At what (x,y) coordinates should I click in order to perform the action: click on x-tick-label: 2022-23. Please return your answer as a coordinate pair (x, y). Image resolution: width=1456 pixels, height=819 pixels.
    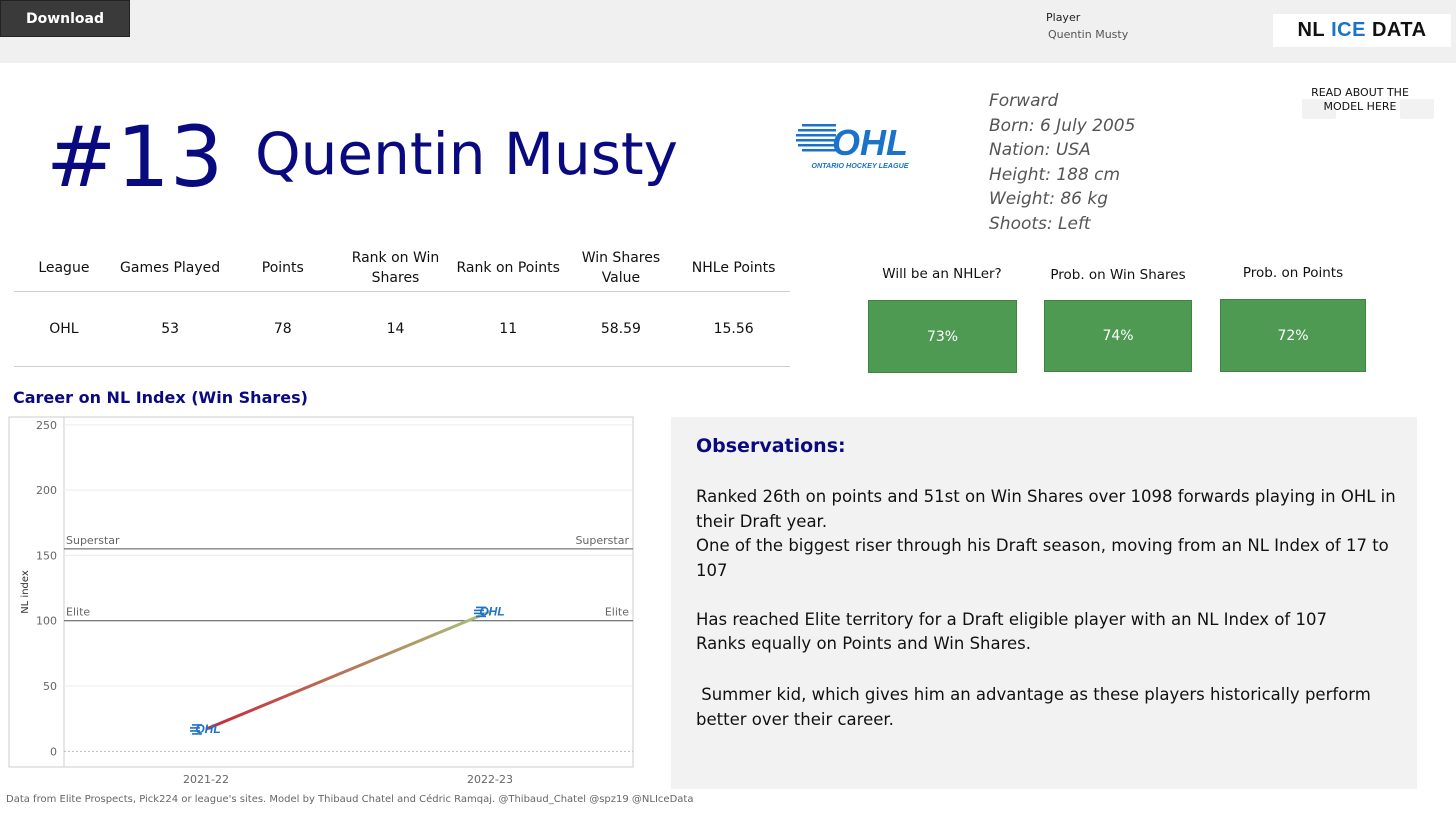
    Looking at the image, I should click on (490, 779).